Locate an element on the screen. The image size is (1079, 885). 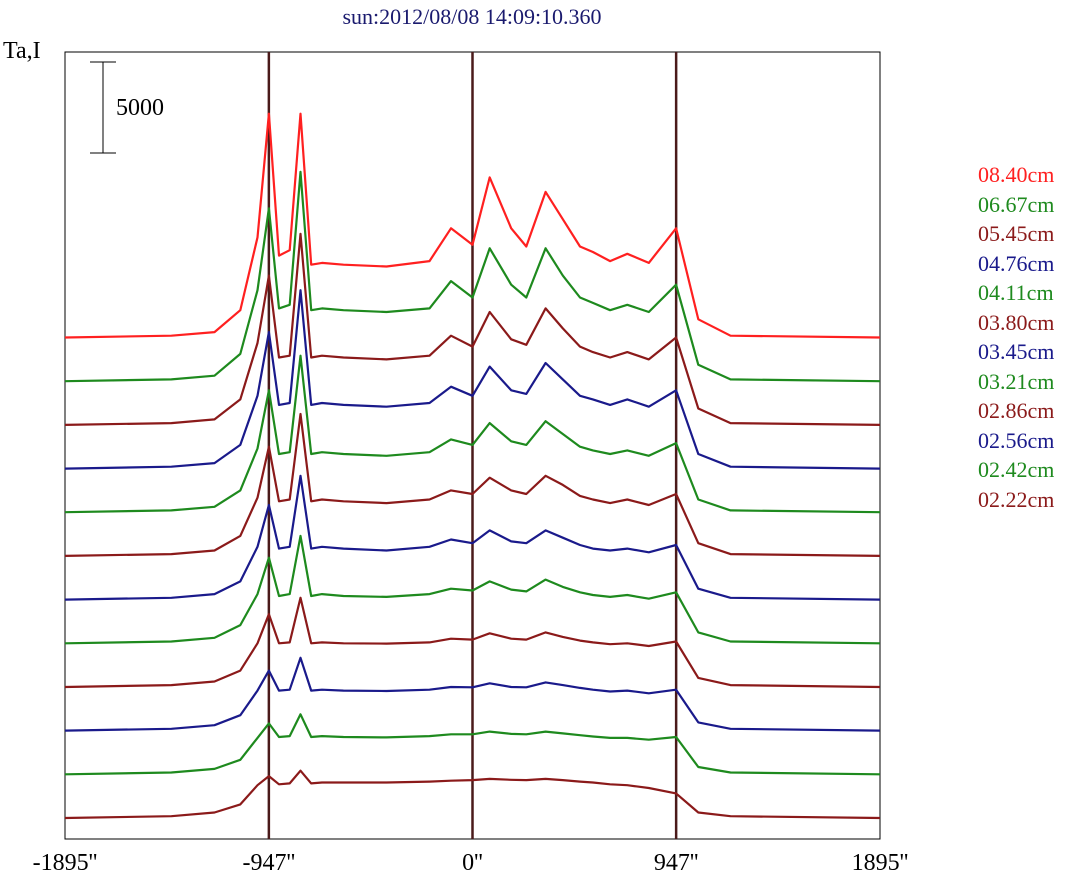
series-line-02.22cm is located at coordinates (472, 794).